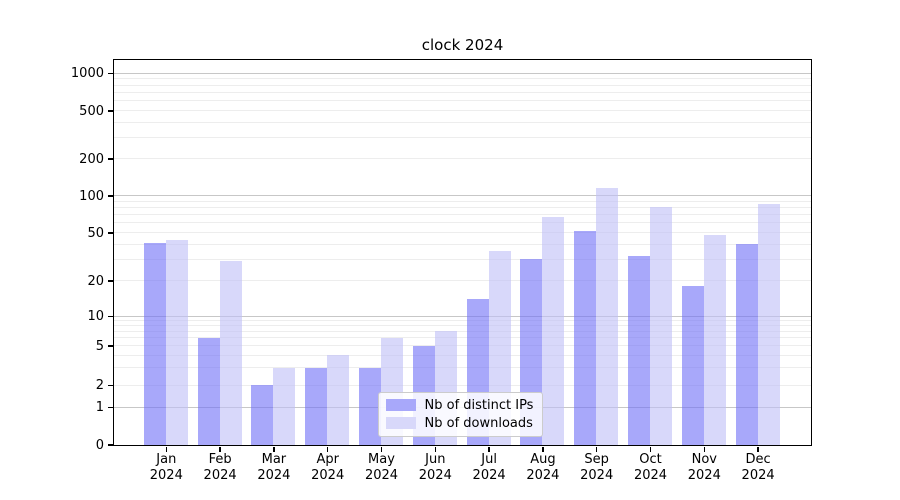 The height and width of the screenshot is (500, 900). Describe the element at coordinates (338, 400) in the screenshot. I see `bar-nb-of-downloads-apr` at that location.